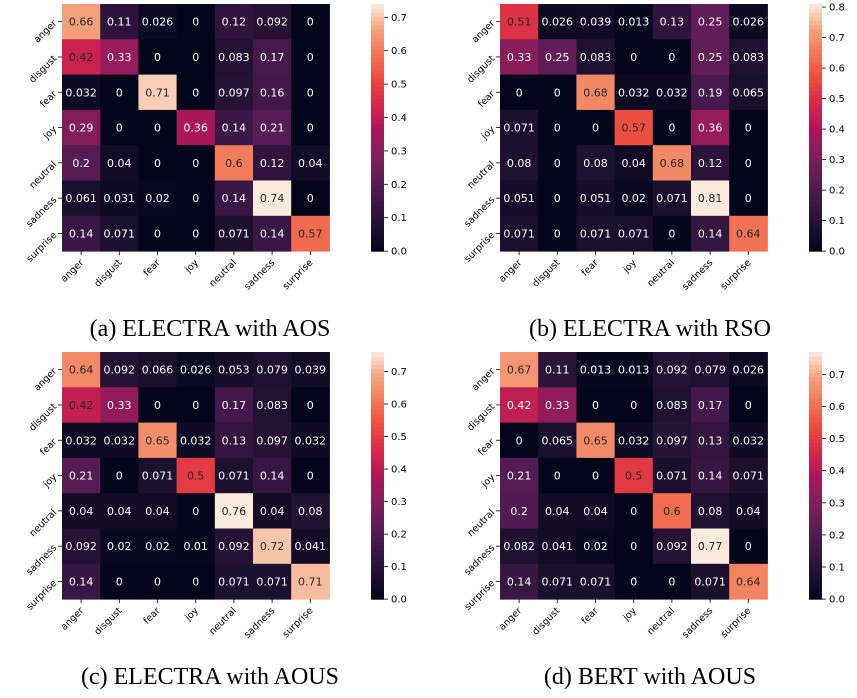 The width and height of the screenshot is (857, 698). What do you see at coordinates (48, 447) in the screenshot?
I see `row-label: fear` at bounding box center [48, 447].